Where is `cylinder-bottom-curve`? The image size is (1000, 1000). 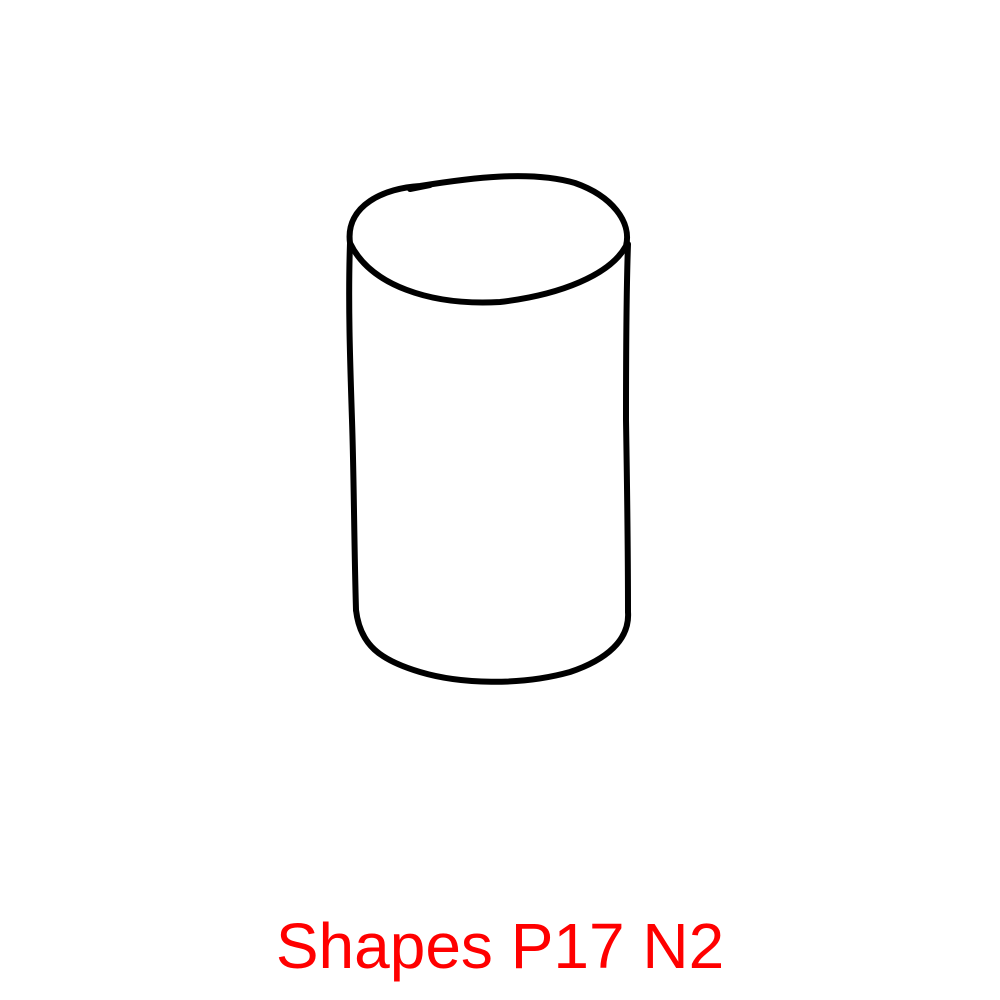 cylinder-bottom-curve is located at coordinates (492, 646).